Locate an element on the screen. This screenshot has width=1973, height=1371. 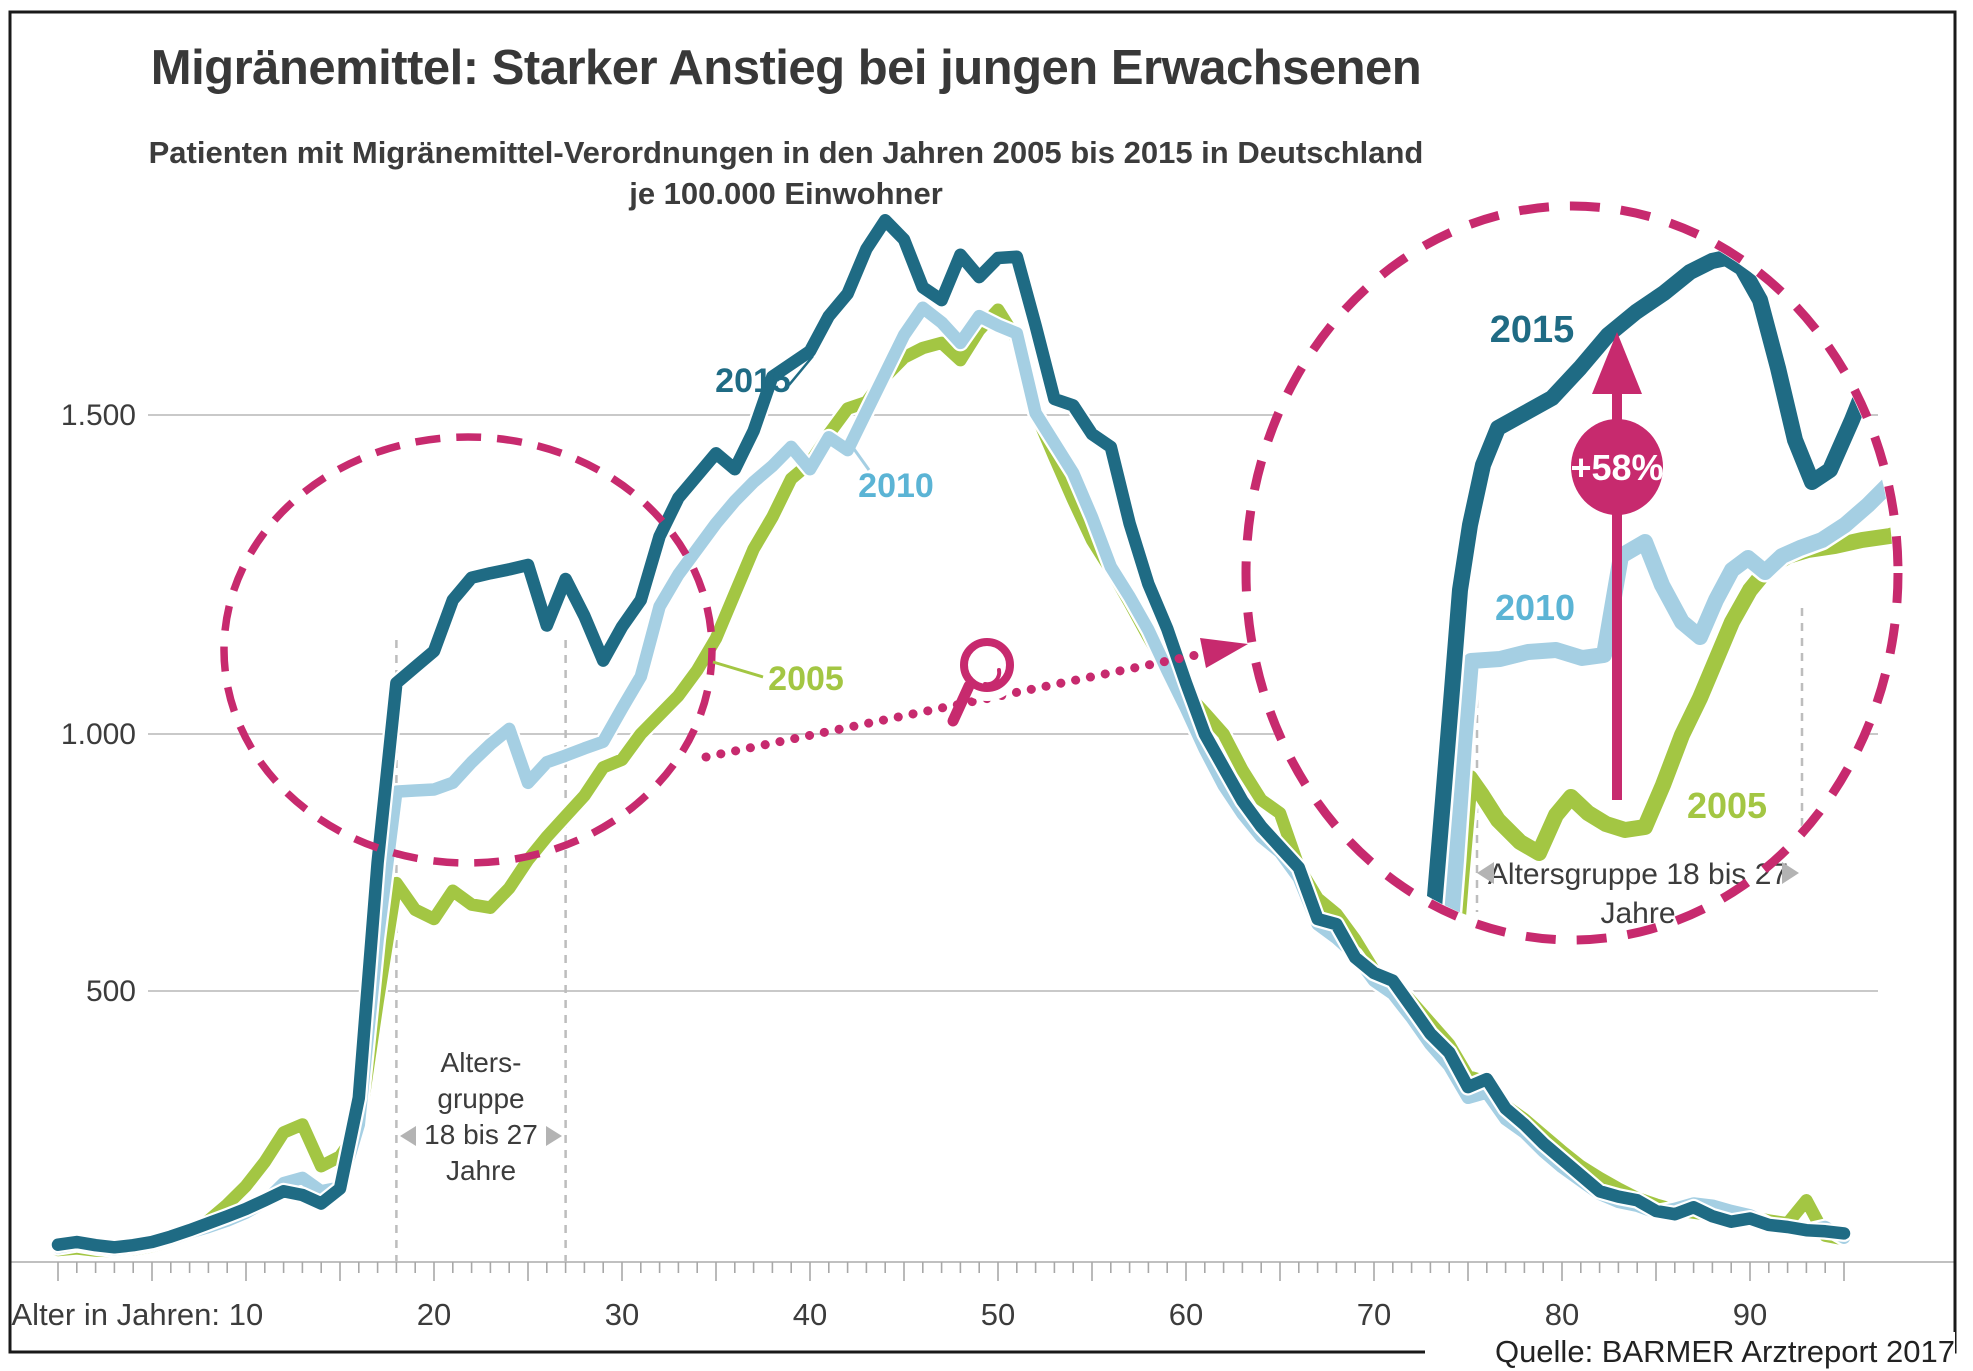
increase-badge is located at coordinates (1617, 467).